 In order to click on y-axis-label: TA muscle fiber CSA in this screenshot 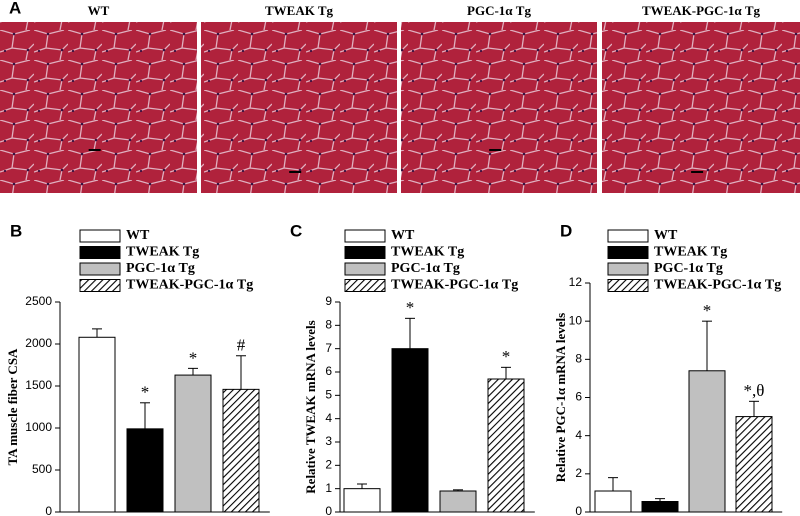, I will do `click(12, 406)`.